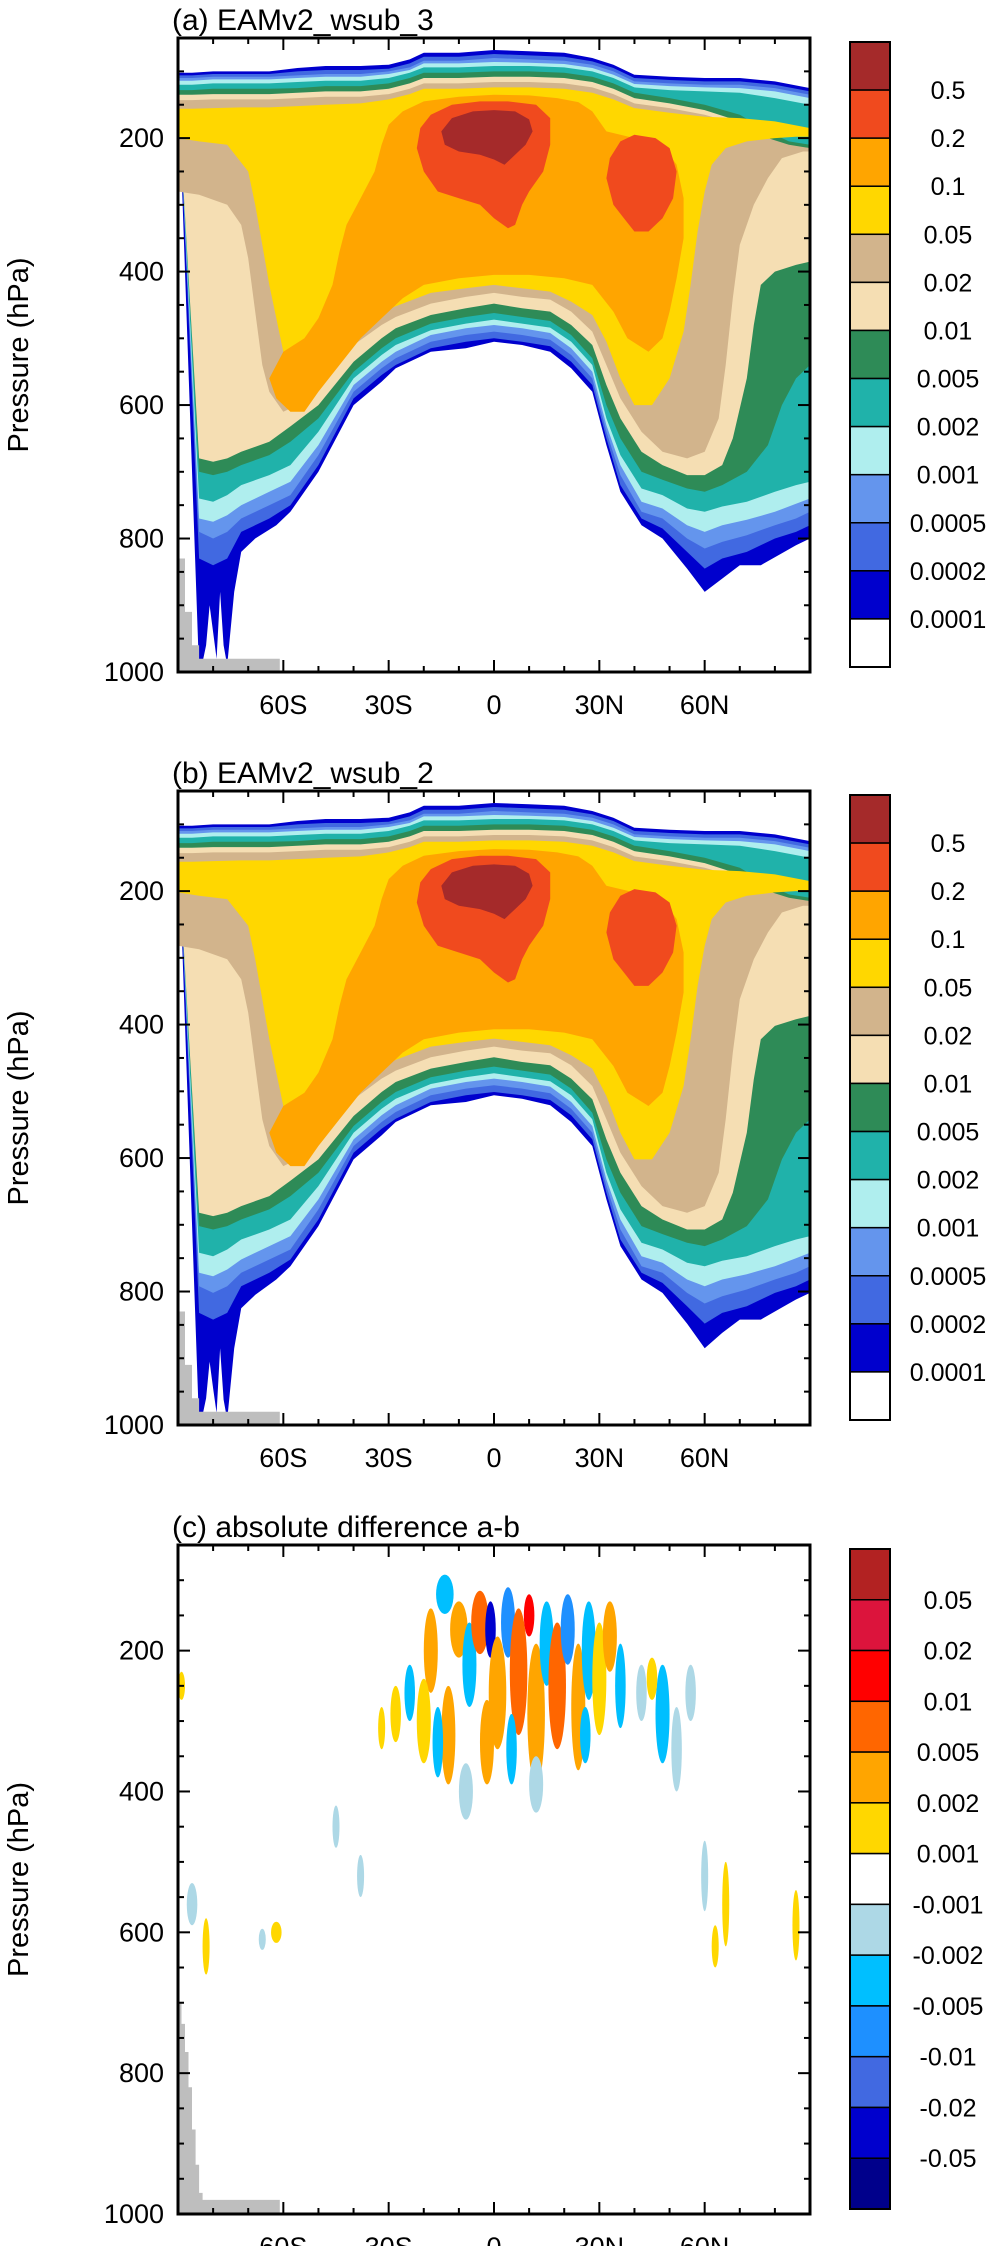  What do you see at coordinates (948, 844) in the screenshot?
I see `colorbar-label: 0.5` at bounding box center [948, 844].